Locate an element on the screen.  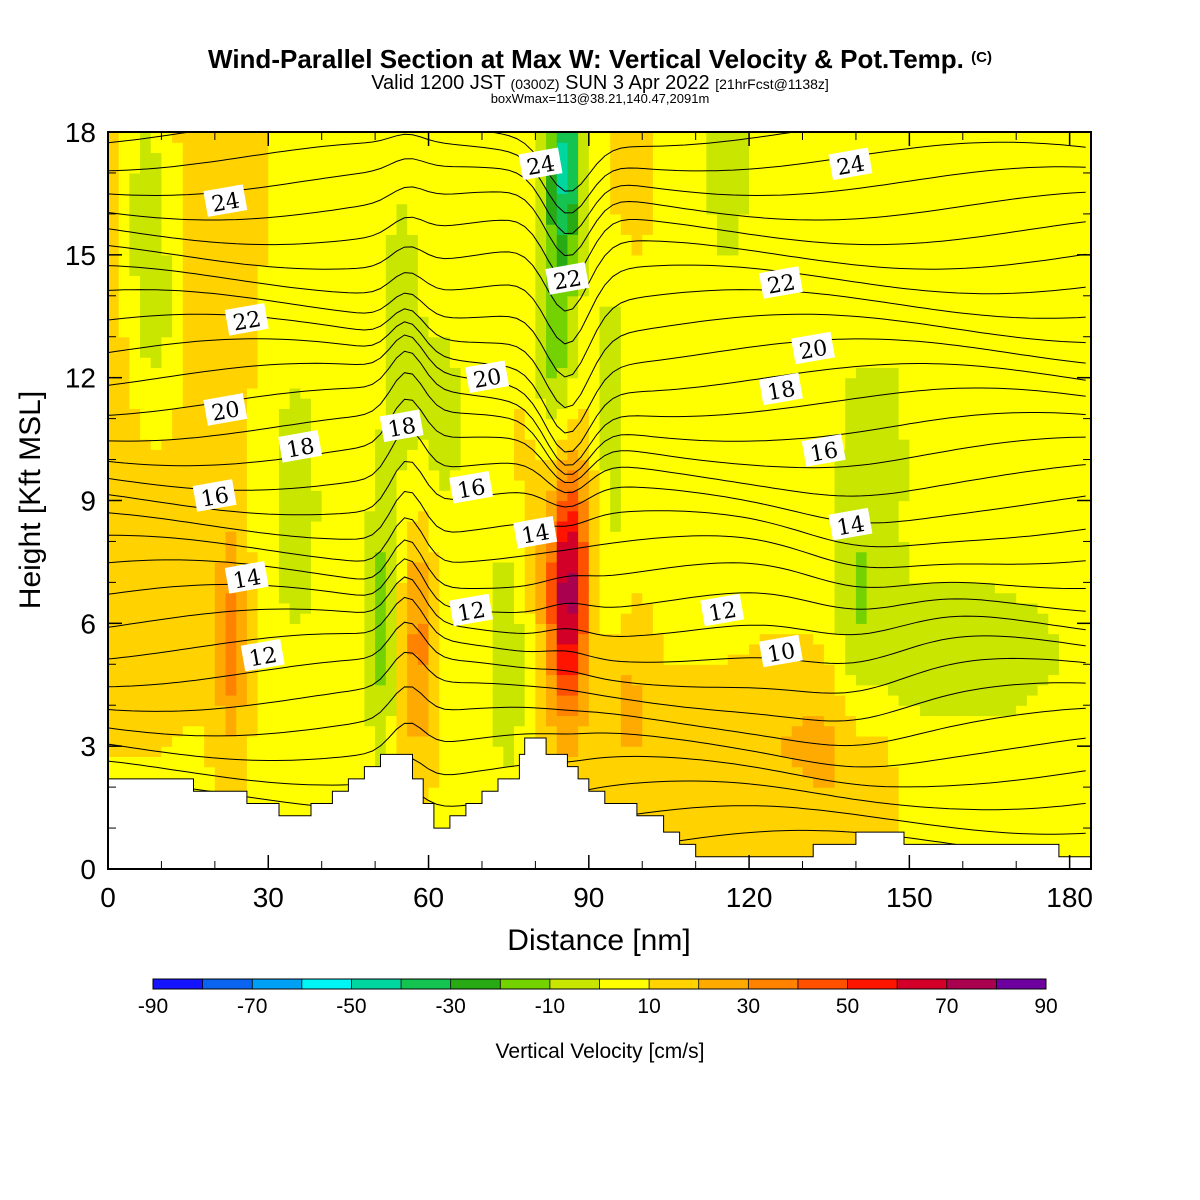
copyright-mark: (C) is located at coordinates (981, 57).